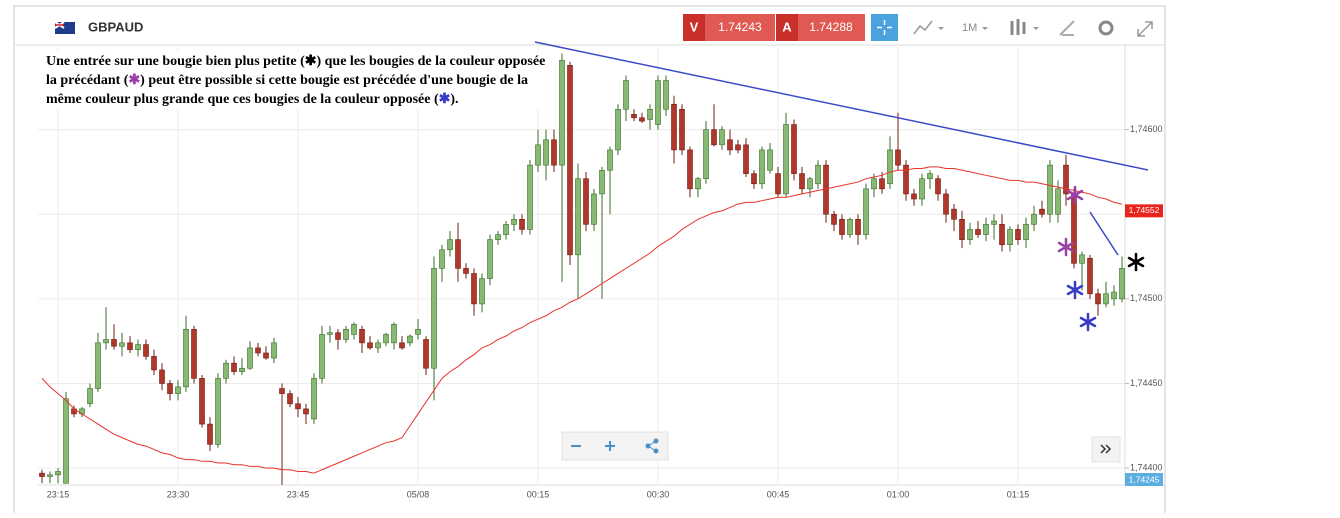 The image size is (1340, 518). I want to click on fullscreen-icon, so click(1145, 29).